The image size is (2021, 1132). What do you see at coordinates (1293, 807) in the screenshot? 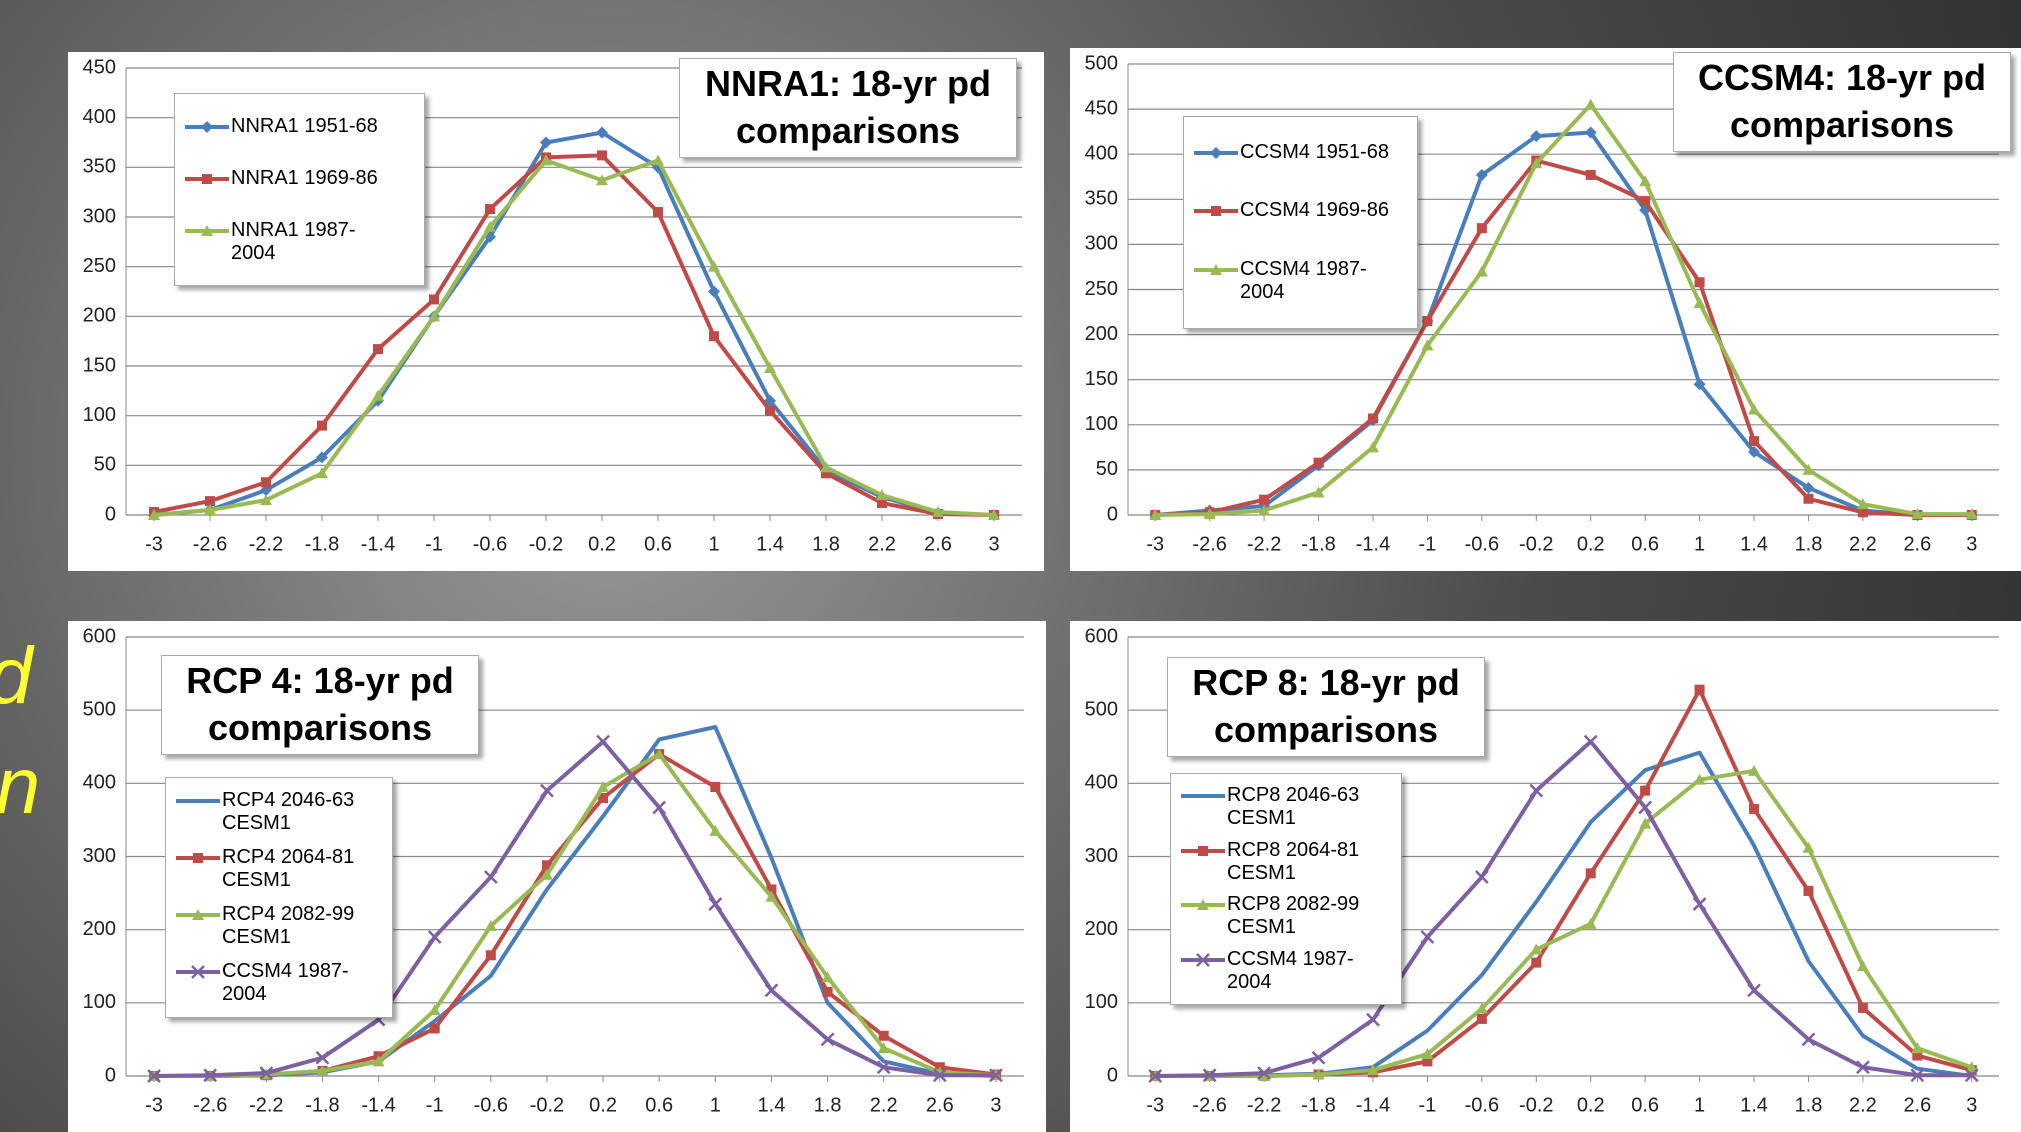
I see `legend-label: RCP8 2046-63 CESM1` at bounding box center [1293, 807].